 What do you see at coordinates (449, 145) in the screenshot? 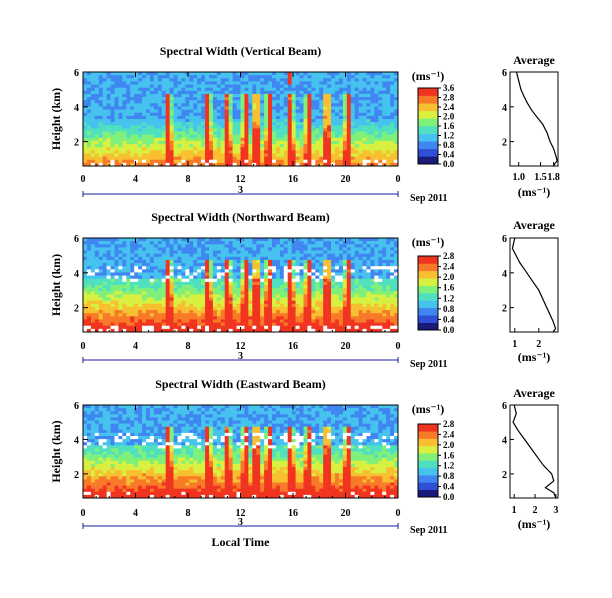
I see `colorbar-tick-label: 0.8` at bounding box center [449, 145].